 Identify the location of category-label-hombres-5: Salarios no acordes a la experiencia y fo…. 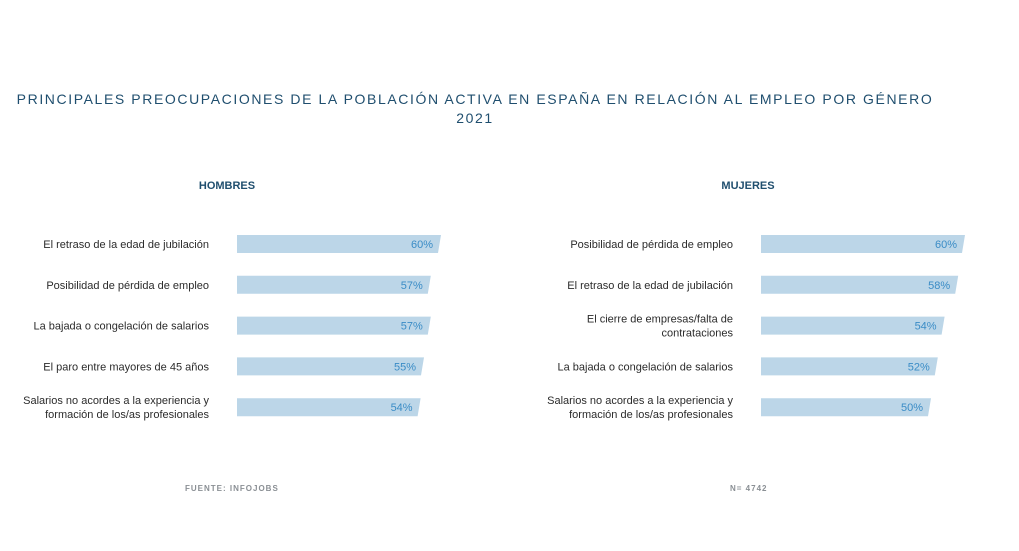
(116, 408).